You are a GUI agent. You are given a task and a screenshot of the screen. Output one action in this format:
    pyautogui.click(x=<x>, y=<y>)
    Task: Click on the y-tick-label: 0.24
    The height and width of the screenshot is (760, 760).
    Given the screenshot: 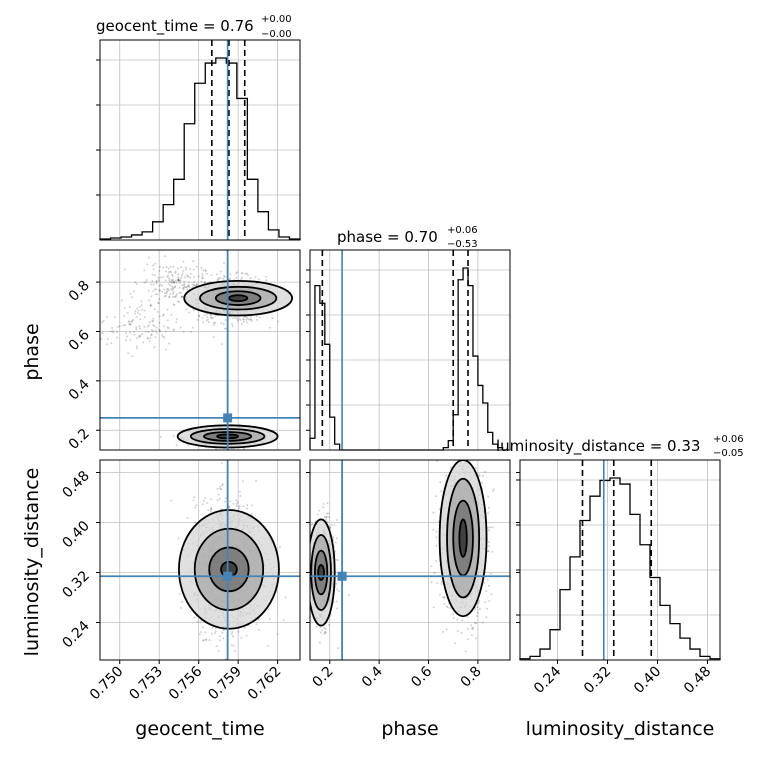 What is the action you would take?
    pyautogui.click(x=75, y=634)
    